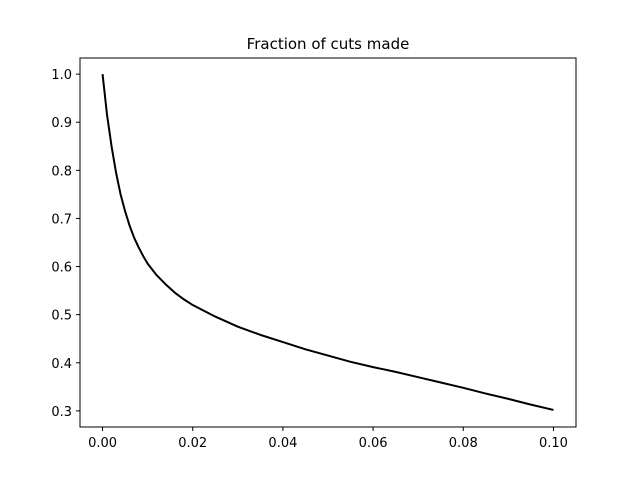  Describe the element at coordinates (65, 244) in the screenshot. I see `y-axis: 0.3 0.4 0.5 0.6 0.7 0.8 0.9 1.0` at that location.